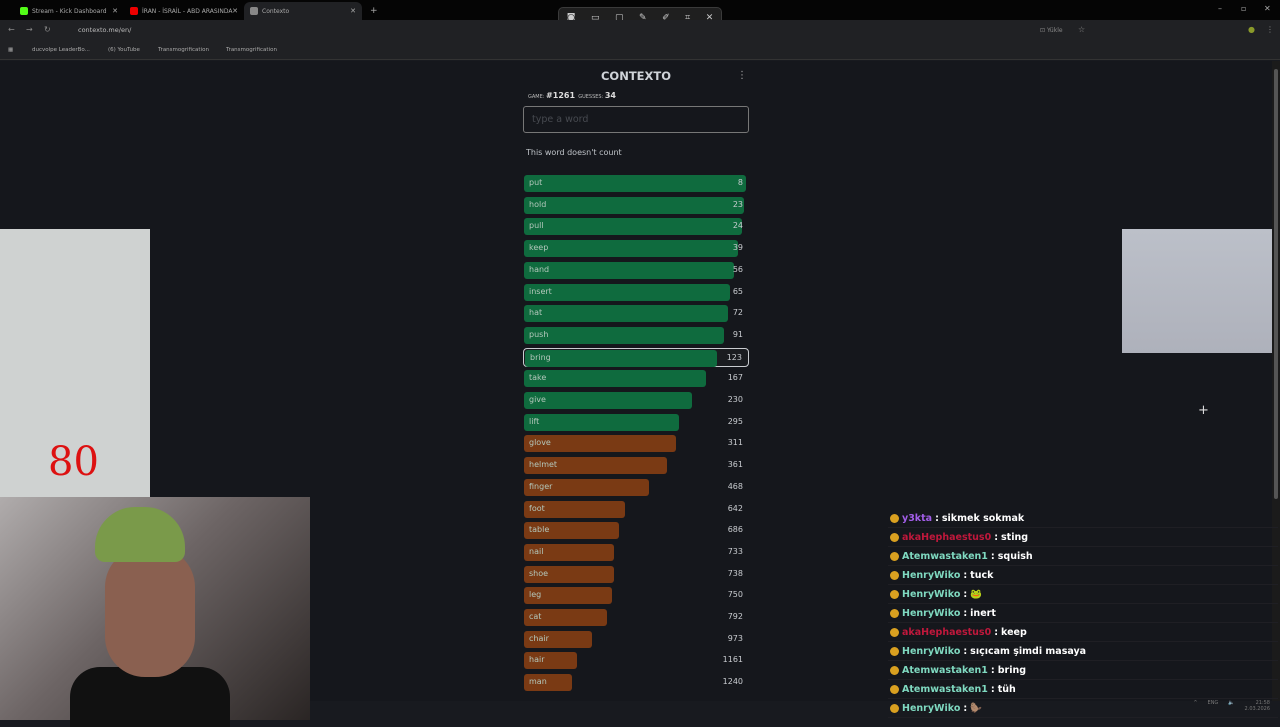 Image resolution: width=1280 pixels, height=727 pixels. What do you see at coordinates (740, 182) in the screenshot?
I see `guess-rank: 8` at bounding box center [740, 182].